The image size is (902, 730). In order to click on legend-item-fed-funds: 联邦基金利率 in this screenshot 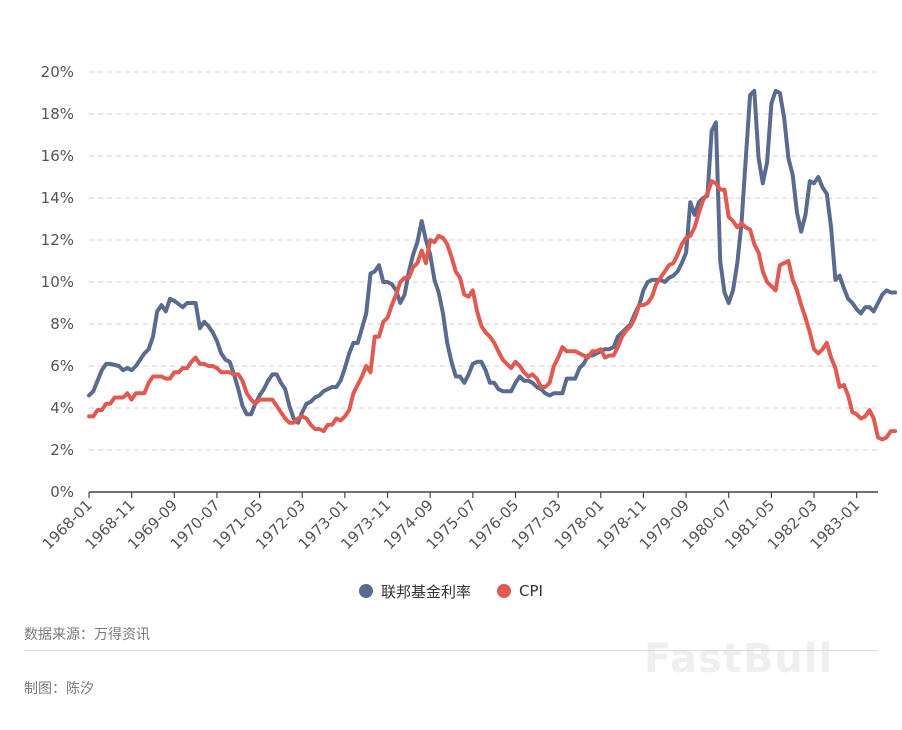, I will do `click(415, 591)`.